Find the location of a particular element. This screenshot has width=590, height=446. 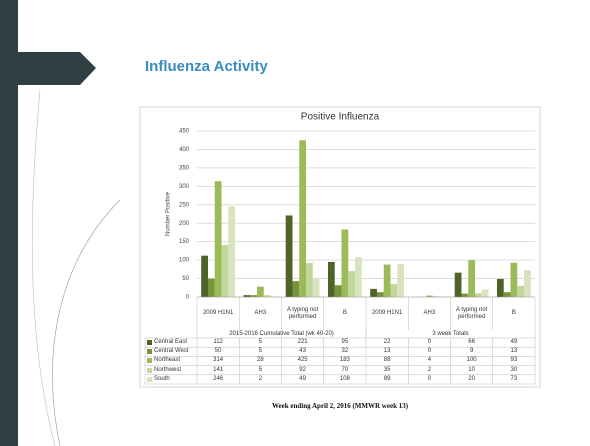

y-tick-label: 200 is located at coordinates (184, 224).